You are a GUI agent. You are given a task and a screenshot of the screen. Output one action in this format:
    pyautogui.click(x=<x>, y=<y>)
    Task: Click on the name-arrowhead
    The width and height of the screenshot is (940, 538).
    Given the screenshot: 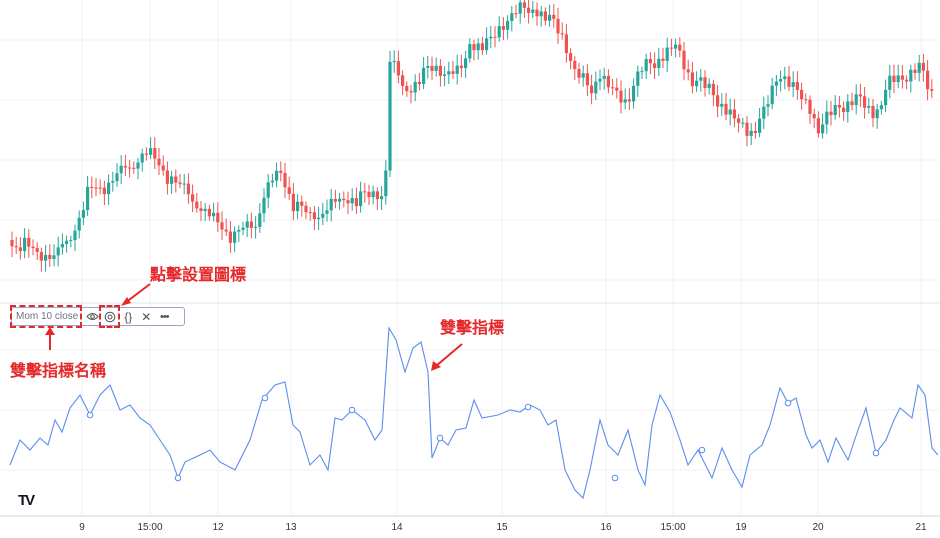 What is the action you would take?
    pyautogui.click(x=50, y=331)
    